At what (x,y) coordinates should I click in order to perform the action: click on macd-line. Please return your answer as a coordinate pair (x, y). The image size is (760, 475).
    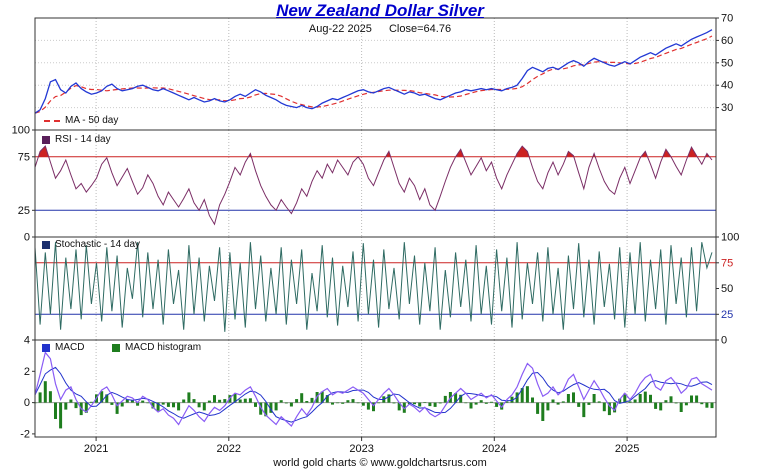
    Looking at the image, I should click on (373, 389).